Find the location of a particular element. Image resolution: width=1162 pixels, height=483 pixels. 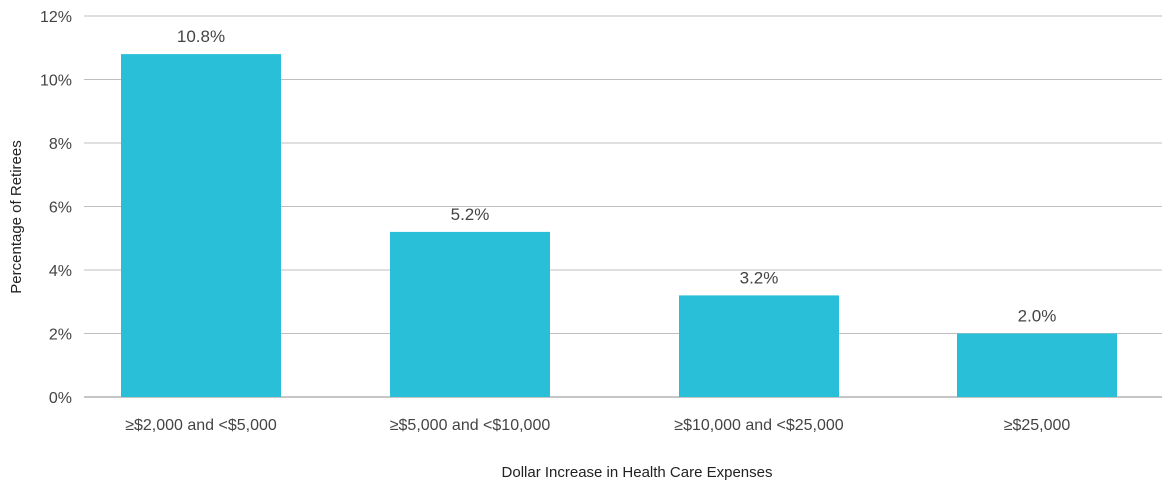

x-category-label: ≥$25,000 is located at coordinates (1037, 425).